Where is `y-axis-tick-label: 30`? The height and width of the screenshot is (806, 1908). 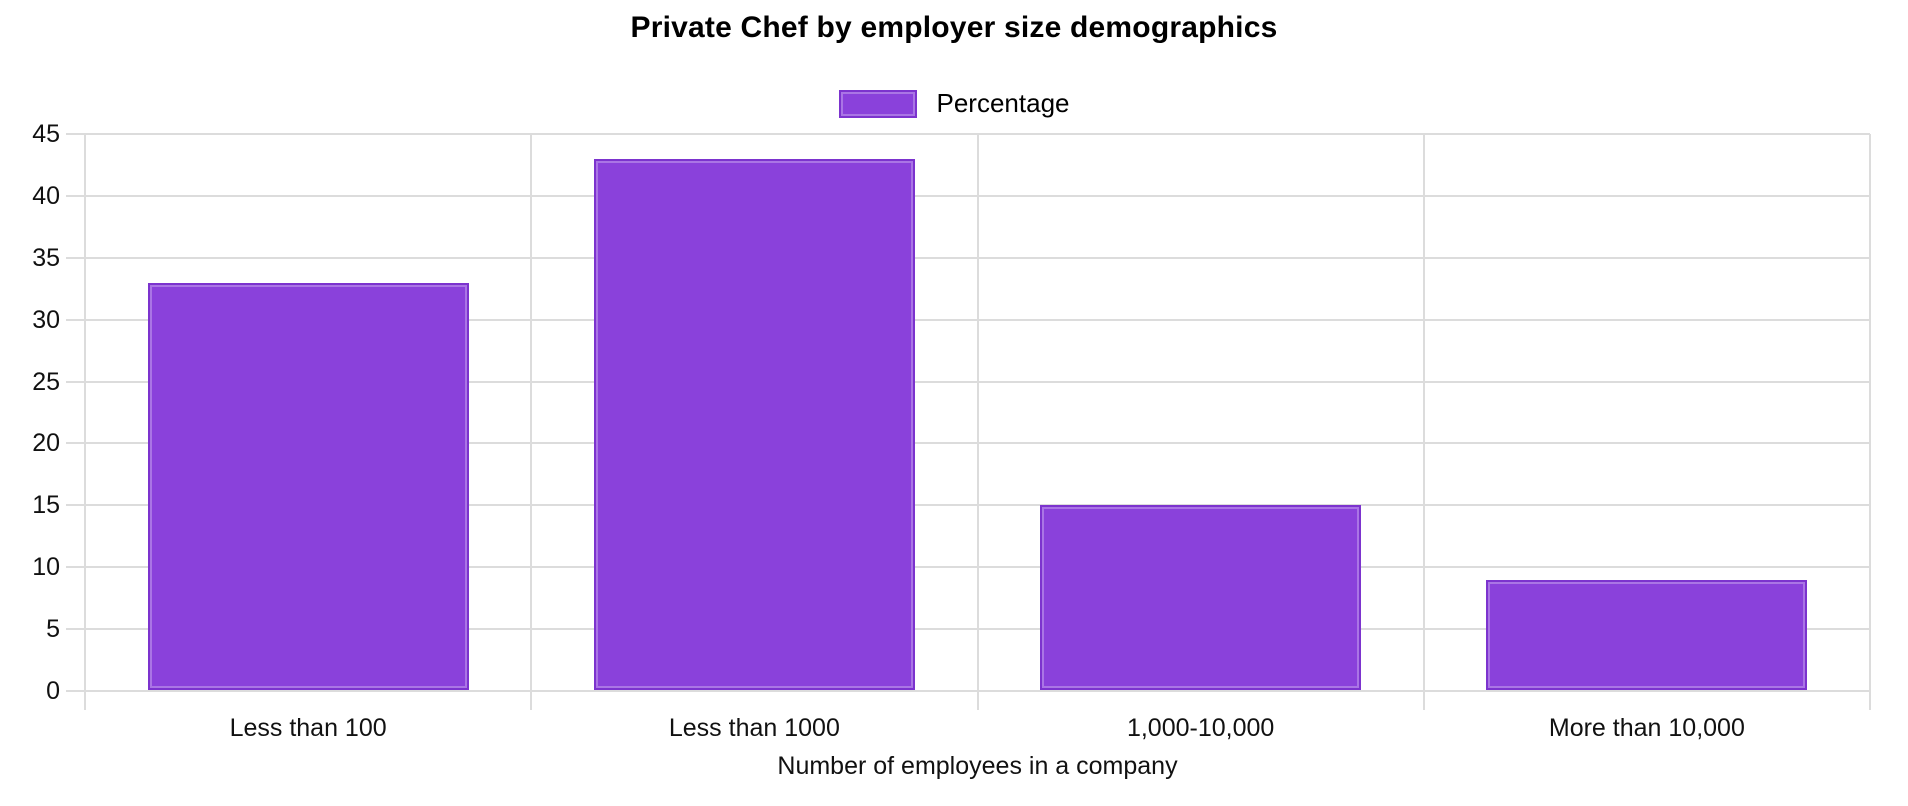 y-axis-tick-label: 30 is located at coordinates (46, 319).